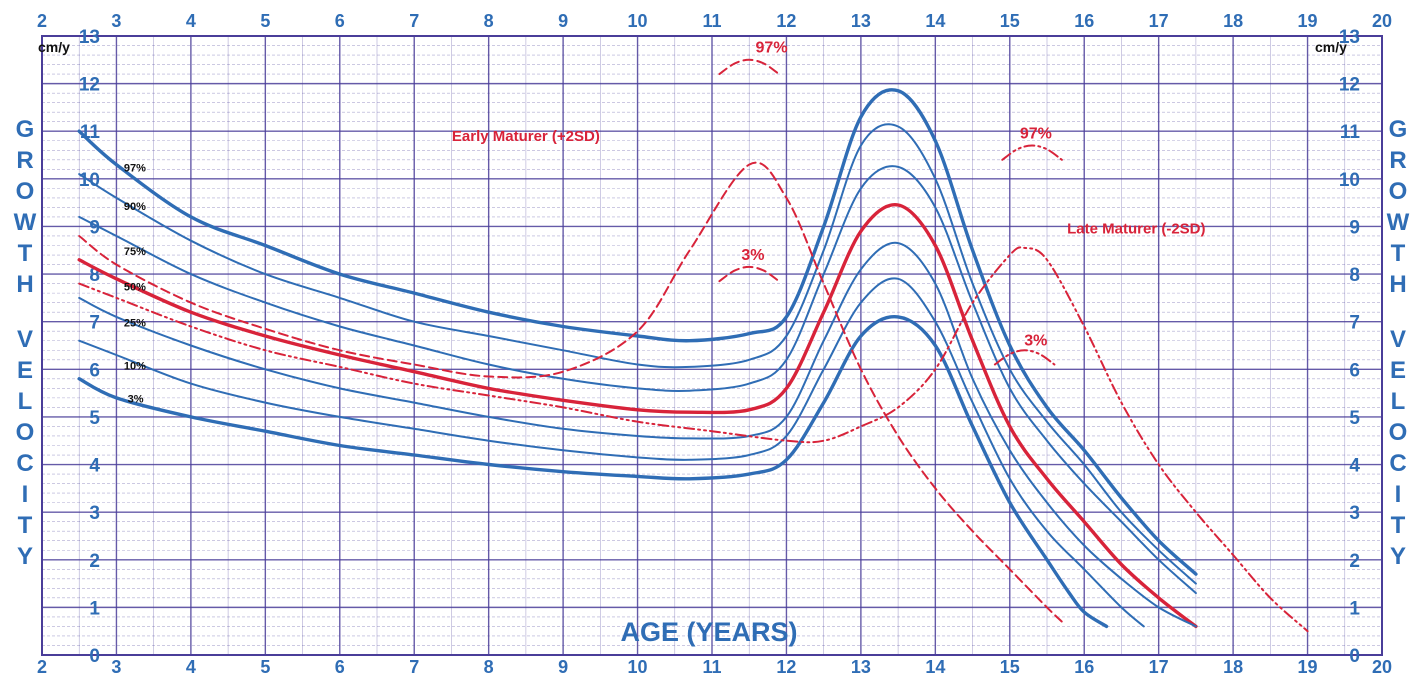  Describe the element at coordinates (135, 288) in the screenshot. I see `percentile-label: 50%` at that location.